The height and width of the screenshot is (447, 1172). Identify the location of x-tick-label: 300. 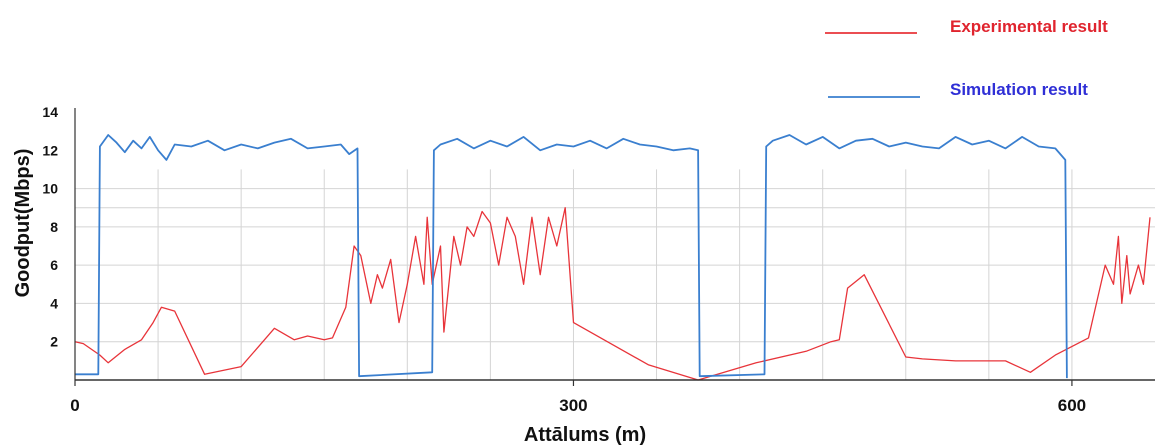
(573, 405).